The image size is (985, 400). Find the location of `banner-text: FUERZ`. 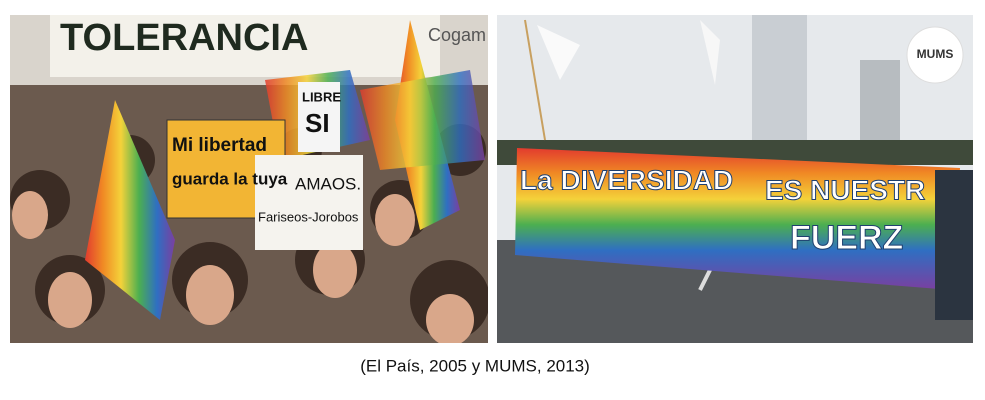

banner-text: FUERZ is located at coordinates (846, 238).